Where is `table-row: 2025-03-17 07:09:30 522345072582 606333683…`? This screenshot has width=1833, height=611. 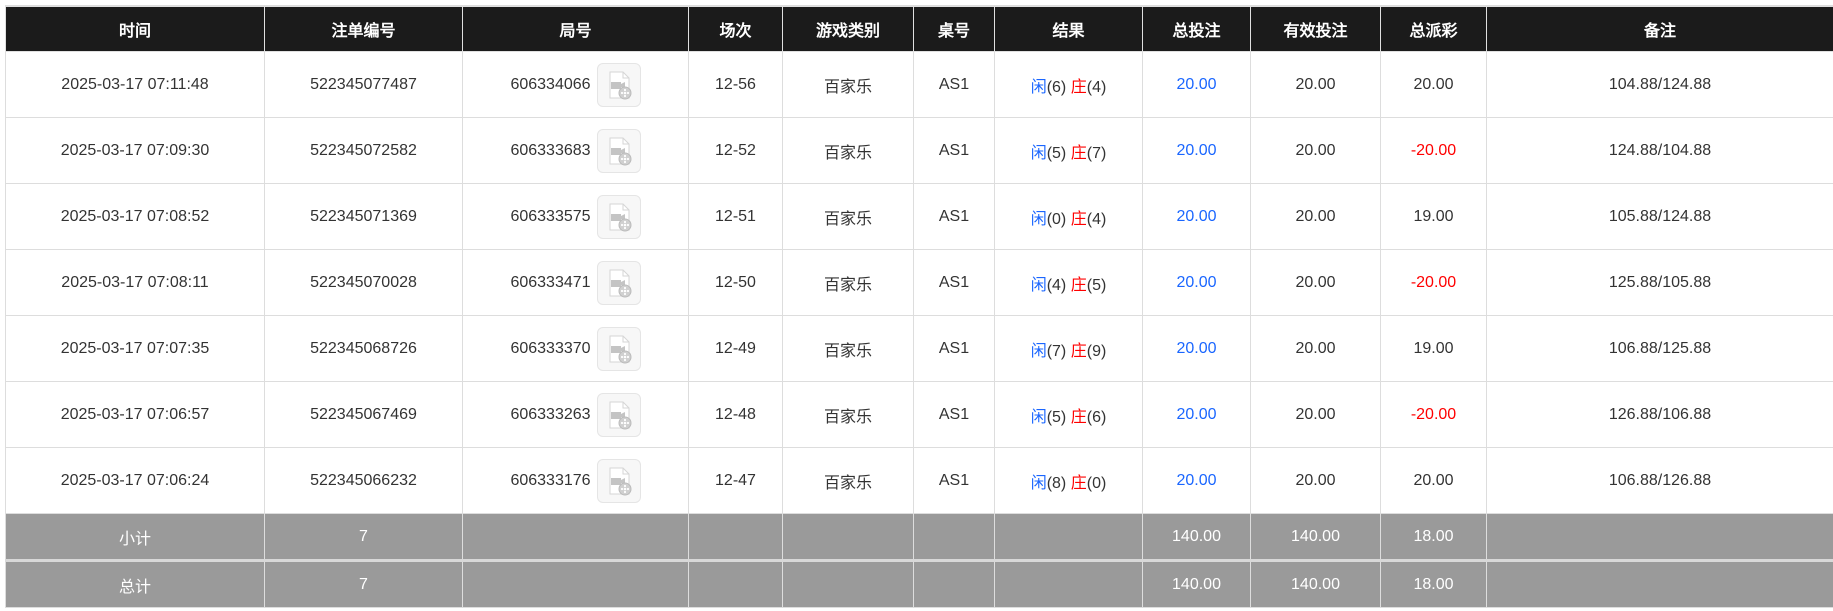 table-row: 2025-03-17 07:09:30 522345072582 606333683… is located at coordinates (919, 150).